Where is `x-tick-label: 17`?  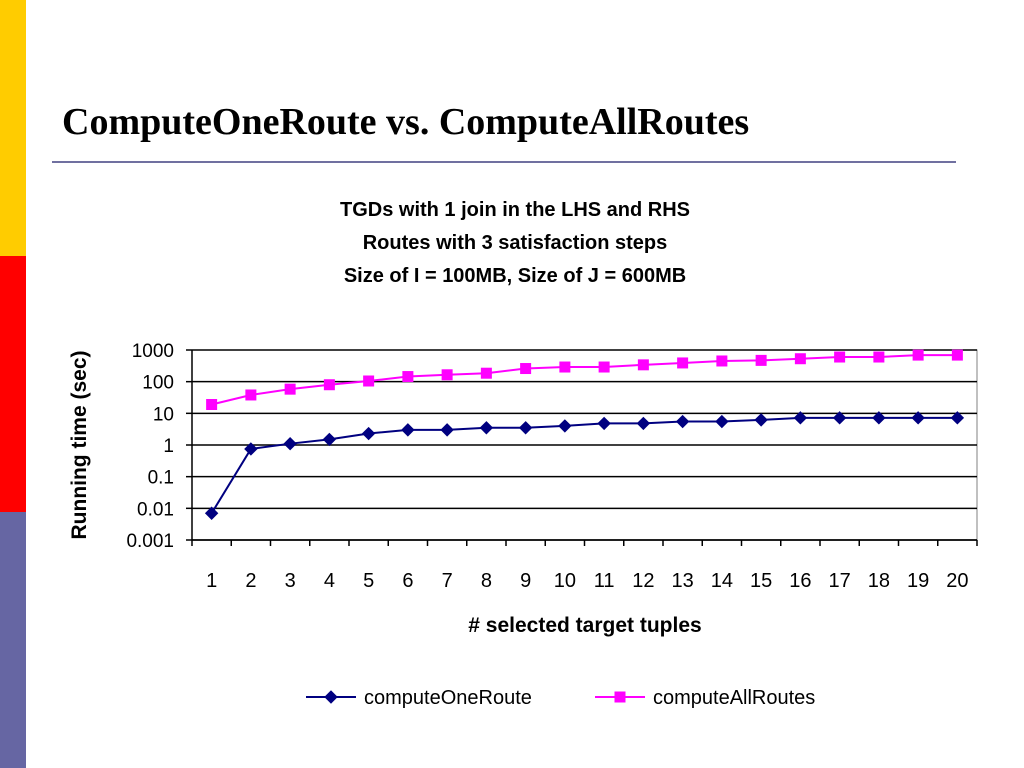
x-tick-label: 17 is located at coordinates (840, 581).